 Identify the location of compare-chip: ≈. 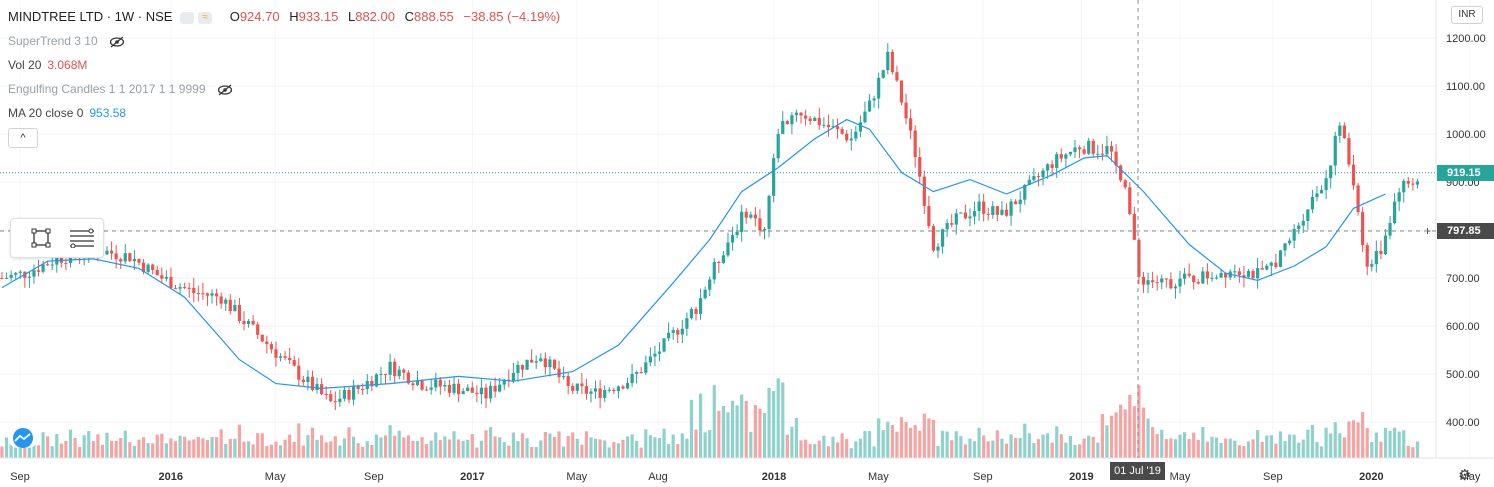
(205, 17).